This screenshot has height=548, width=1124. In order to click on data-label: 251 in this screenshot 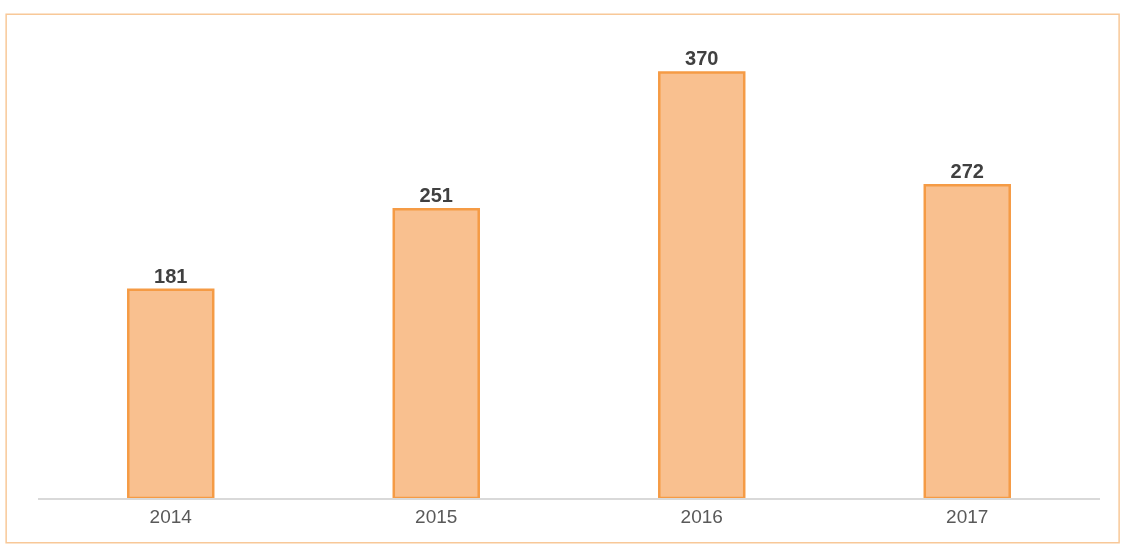, I will do `click(436, 195)`.